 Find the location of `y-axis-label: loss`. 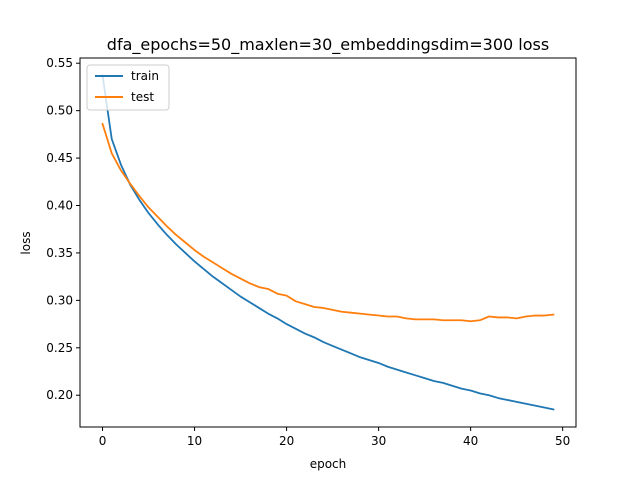

y-axis-label: loss is located at coordinates (26, 242).